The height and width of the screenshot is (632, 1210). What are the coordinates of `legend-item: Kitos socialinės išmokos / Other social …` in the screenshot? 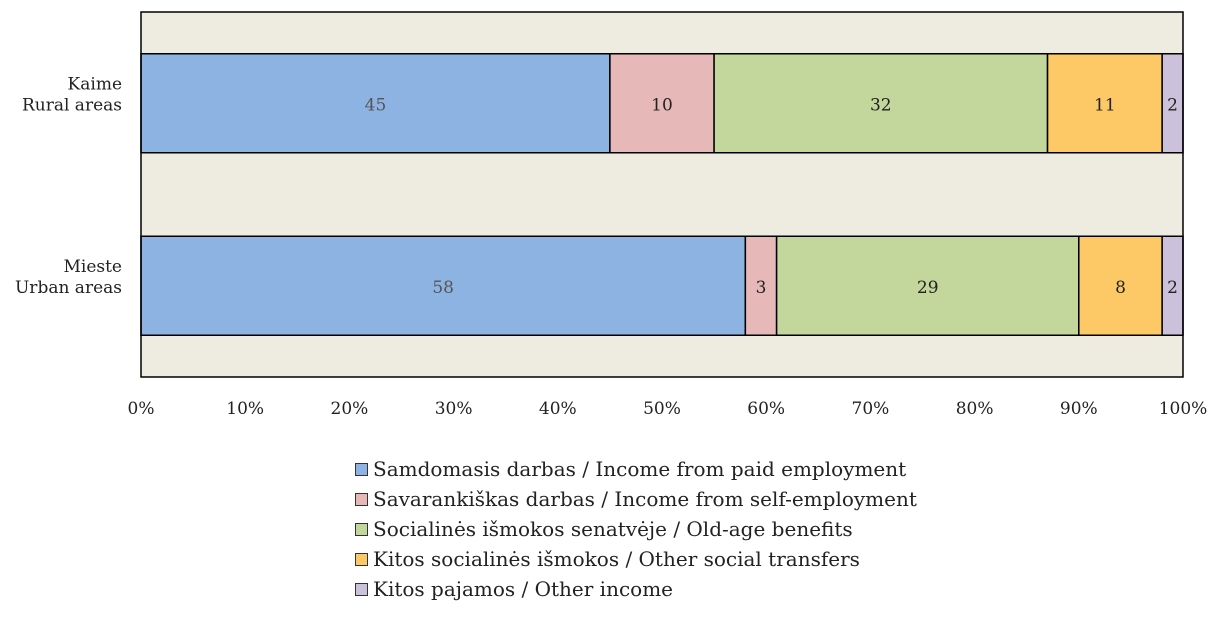 It's located at (636, 559).